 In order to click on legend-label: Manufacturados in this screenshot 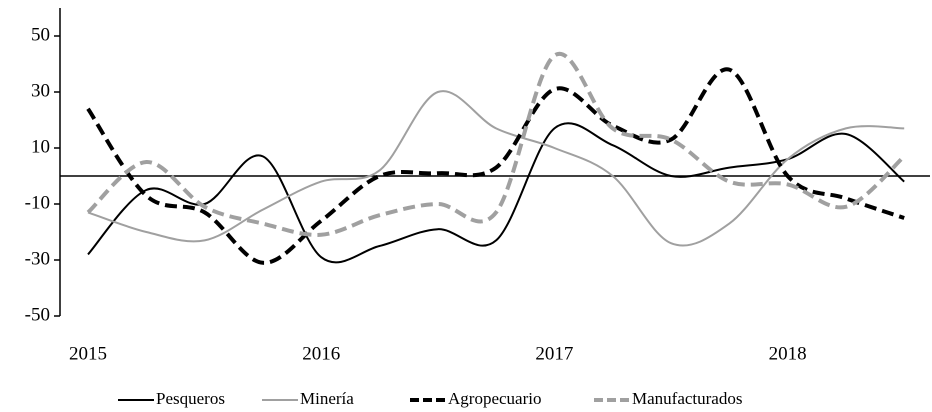, I will do `click(687, 398)`.